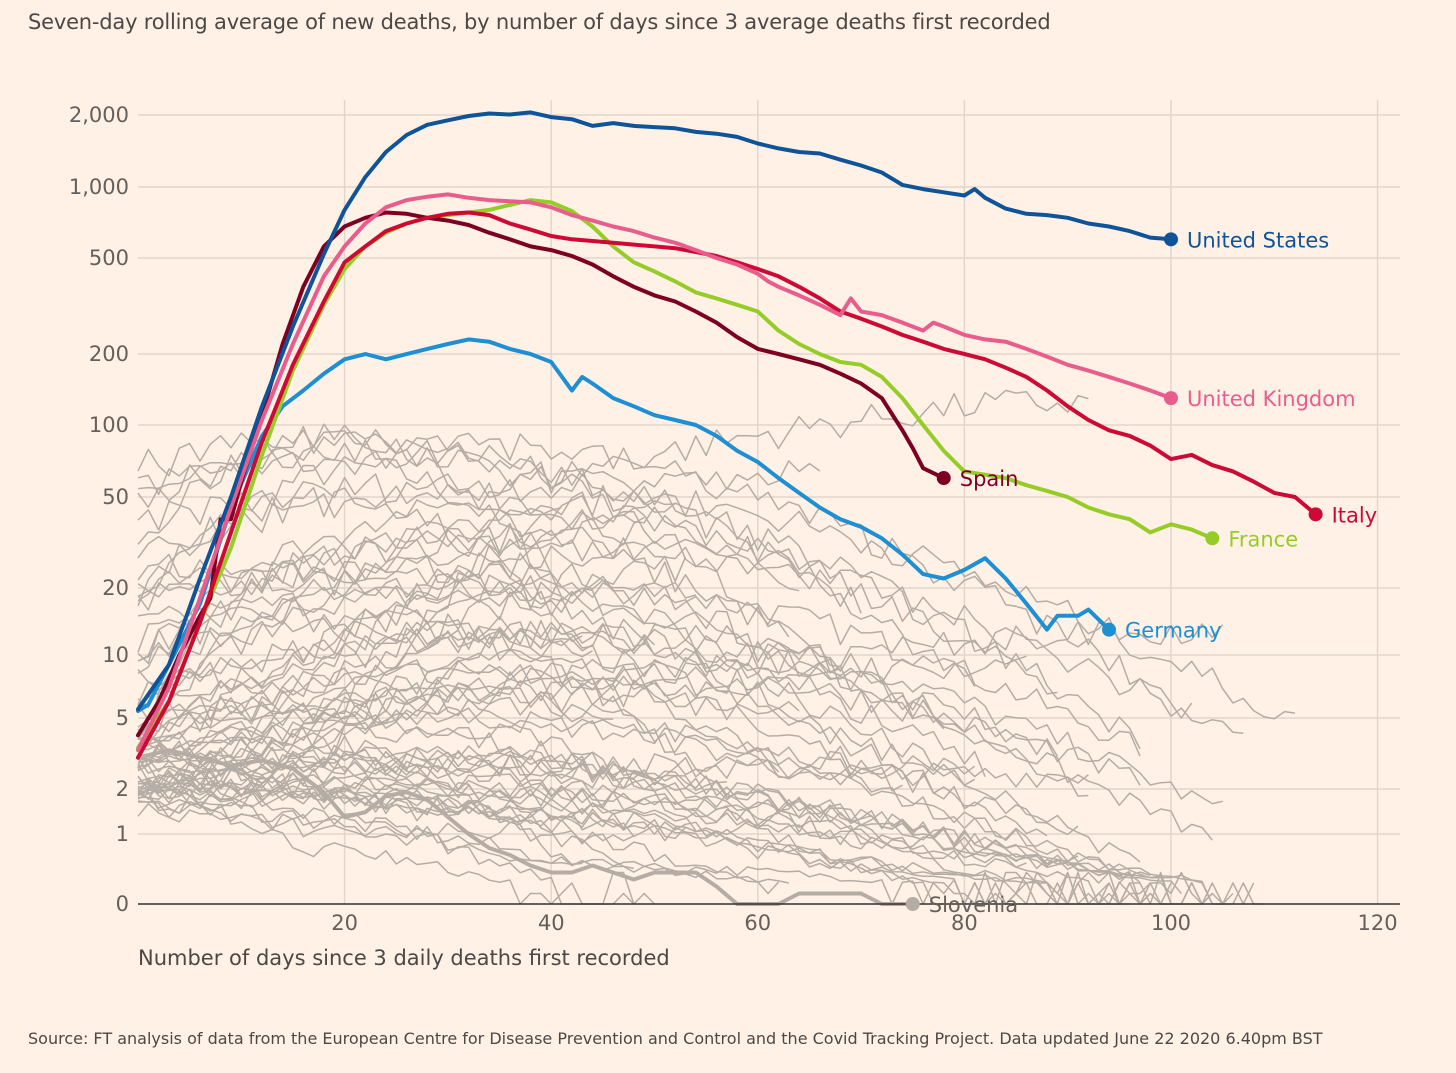 This screenshot has width=1456, height=1073. I want to click on series-end-marker-united-states, so click(1171, 239).